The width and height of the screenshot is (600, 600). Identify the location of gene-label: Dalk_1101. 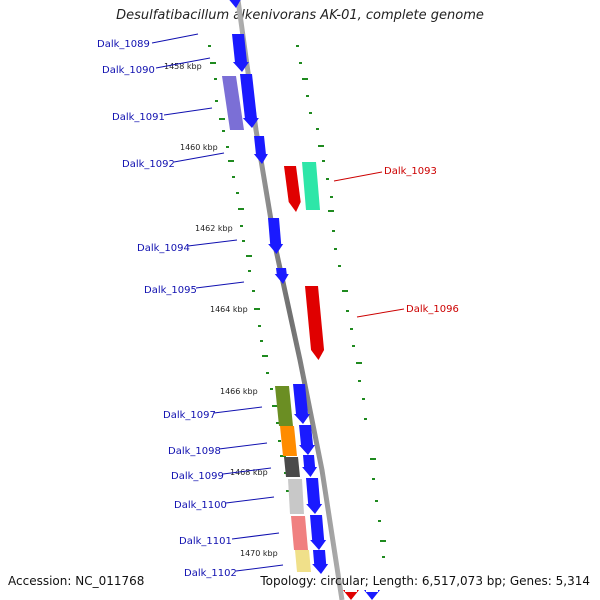
(205, 541).